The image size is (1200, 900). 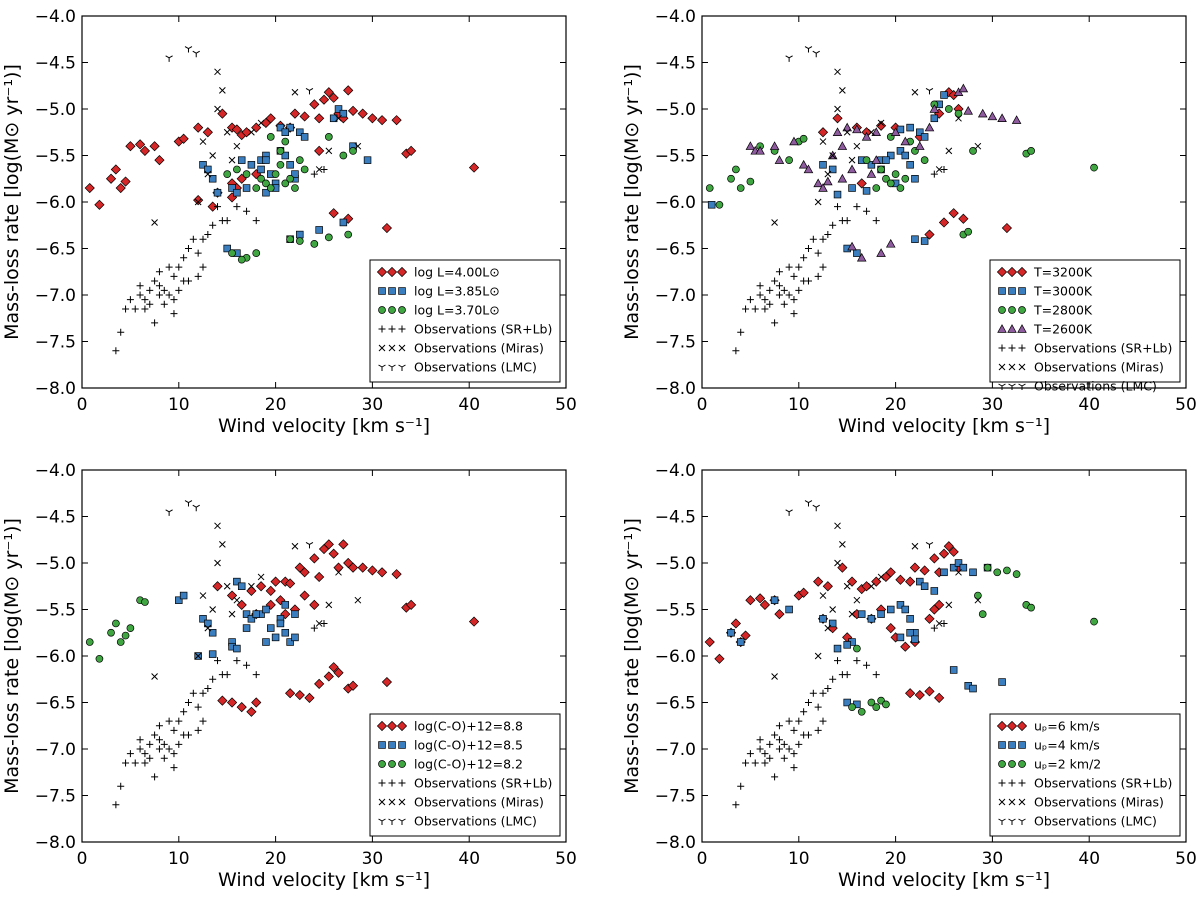 What do you see at coordinates (1085, 775) in the screenshot?
I see `legend-box` at bounding box center [1085, 775].